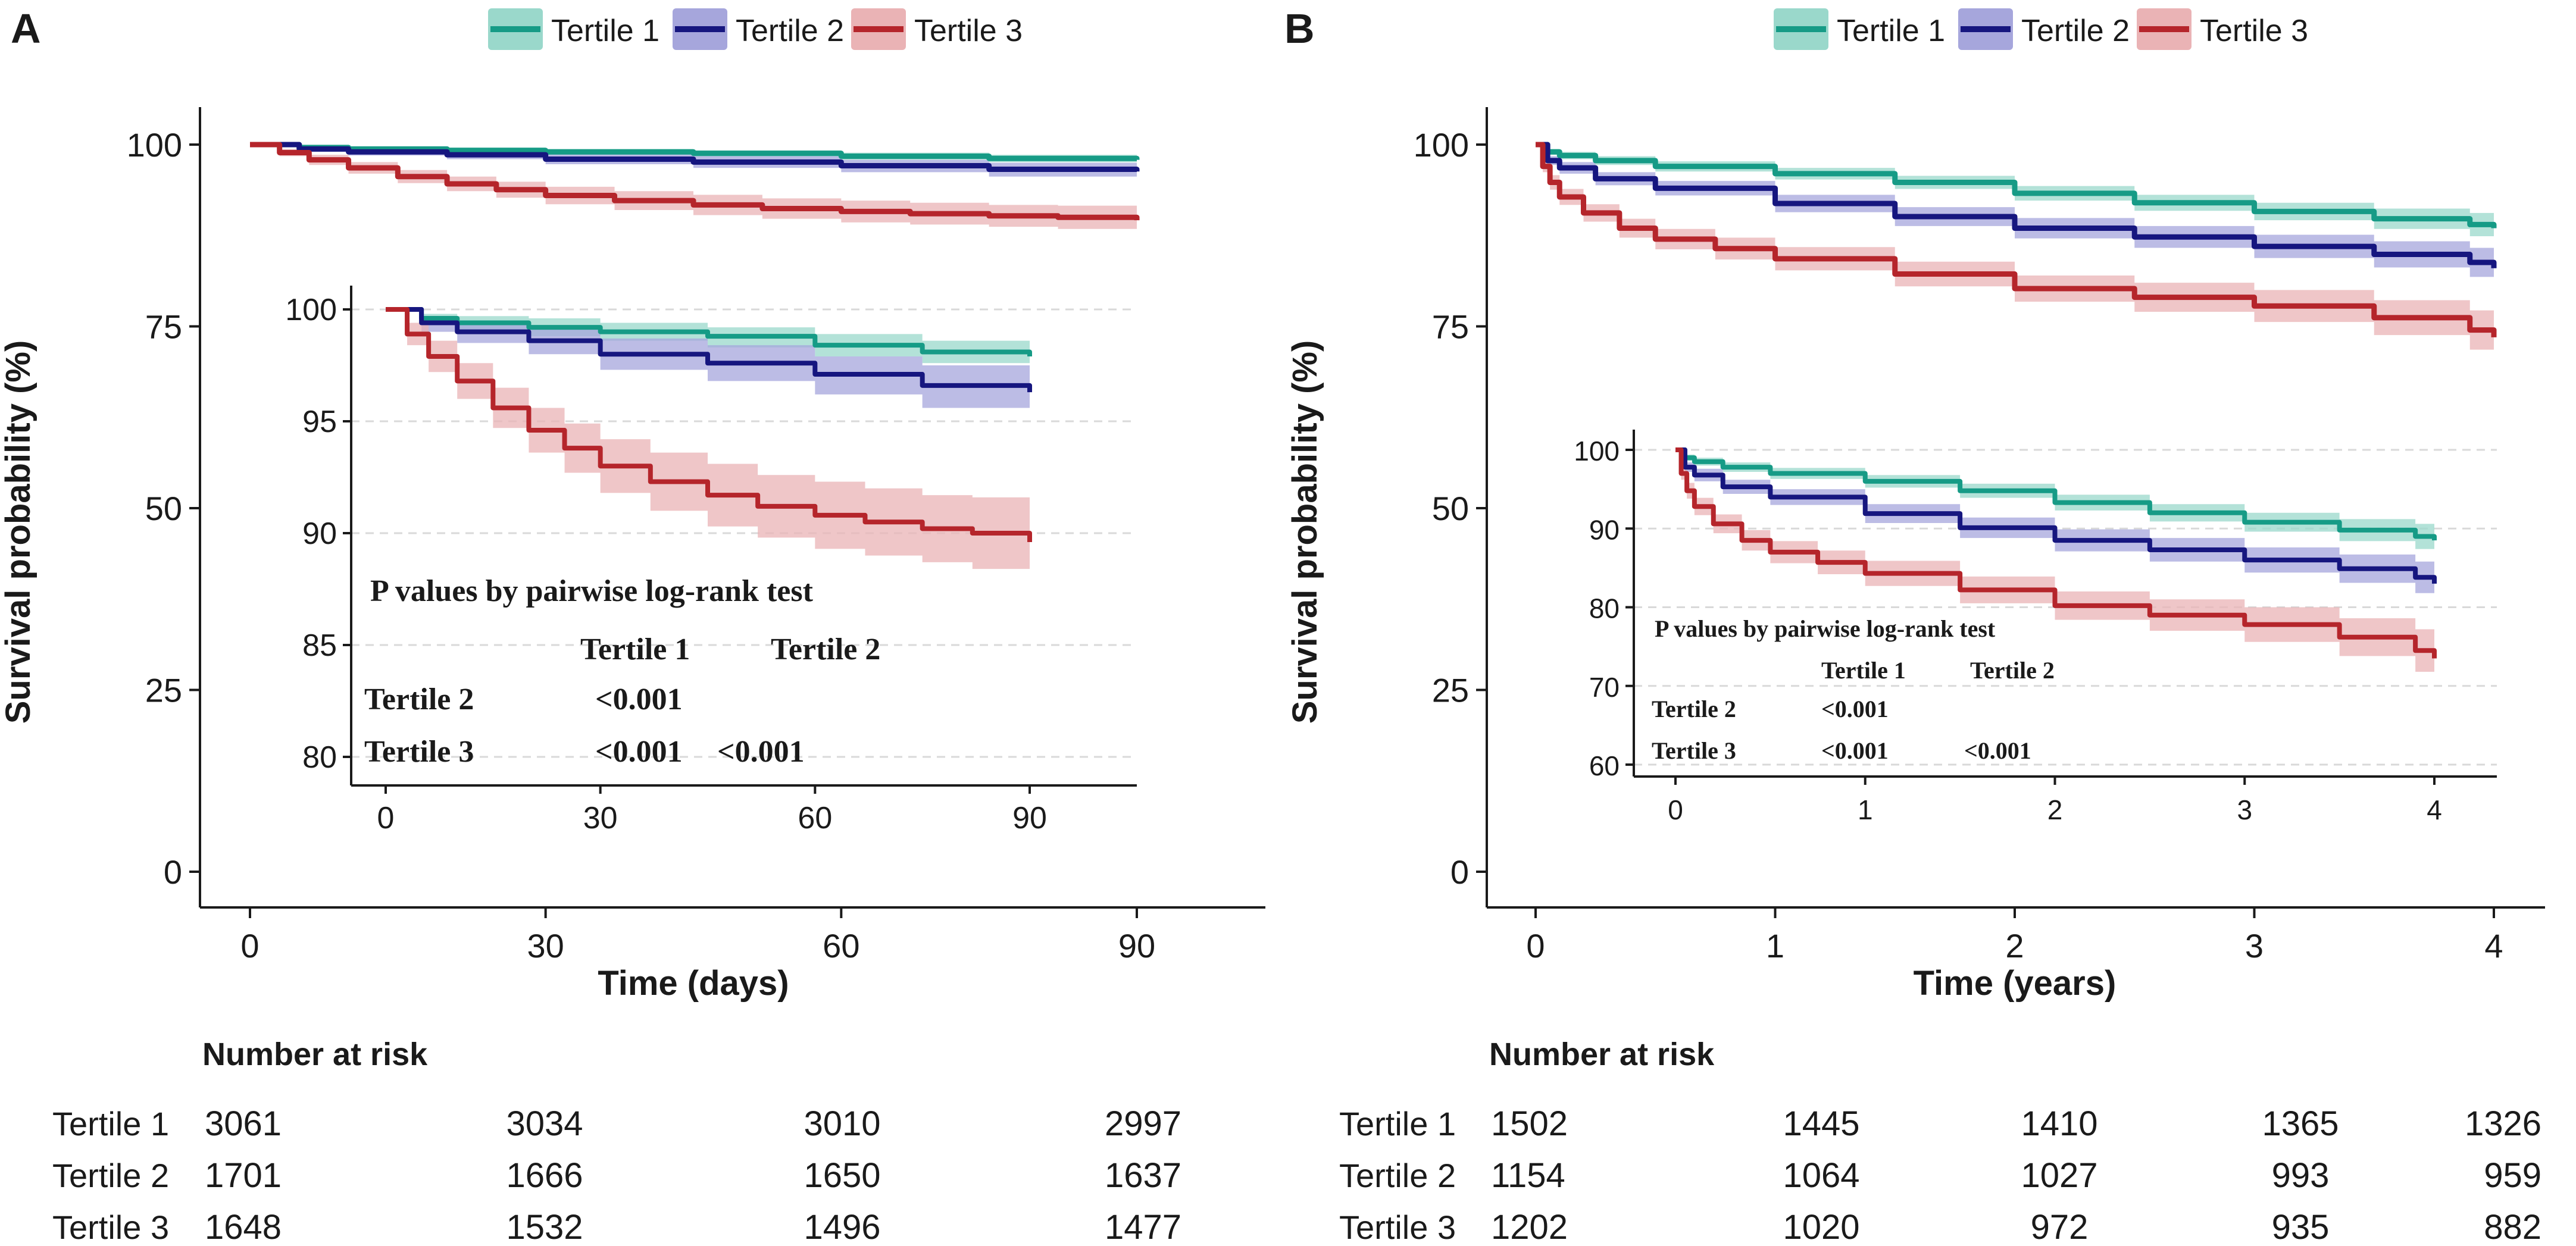 The image size is (2576, 1246). What do you see at coordinates (1529, 1123) in the screenshot?
I see `risk-cell: 1502` at bounding box center [1529, 1123].